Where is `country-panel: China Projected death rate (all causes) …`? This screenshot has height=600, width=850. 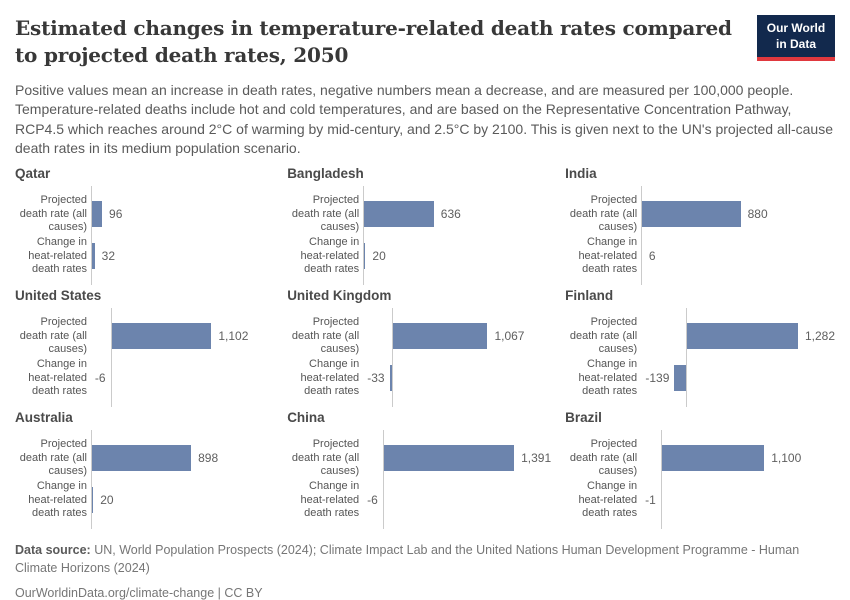 country-panel: China Projected death rate (all causes) … is located at coordinates (419, 470).